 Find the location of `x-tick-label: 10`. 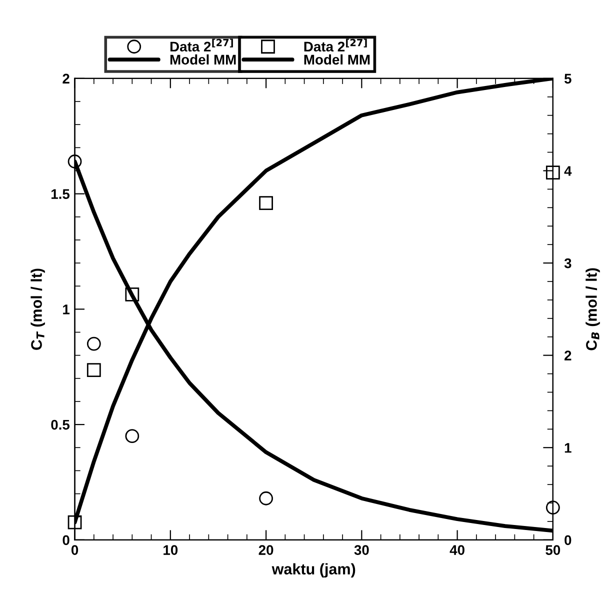

x-tick-label: 10 is located at coordinates (171, 550).